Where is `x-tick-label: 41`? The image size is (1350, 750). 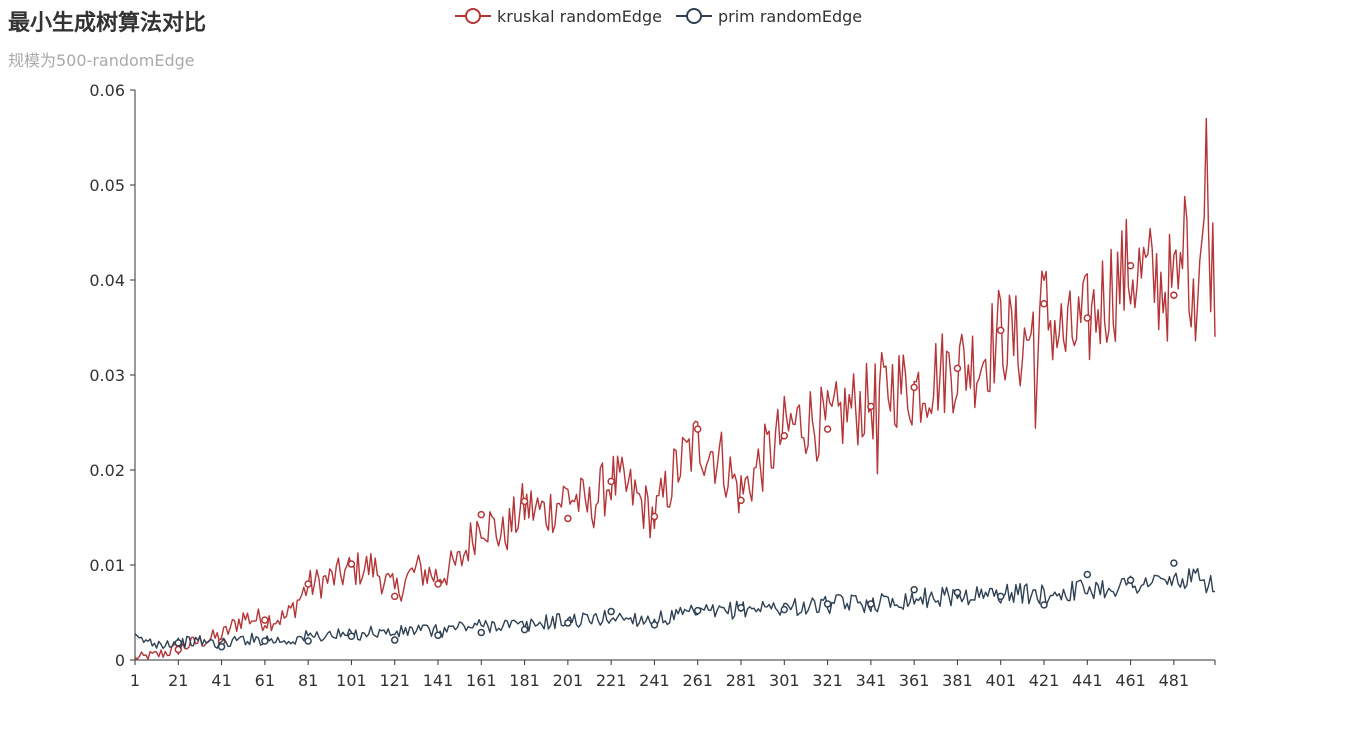
x-tick-label: 41 is located at coordinates (221, 680).